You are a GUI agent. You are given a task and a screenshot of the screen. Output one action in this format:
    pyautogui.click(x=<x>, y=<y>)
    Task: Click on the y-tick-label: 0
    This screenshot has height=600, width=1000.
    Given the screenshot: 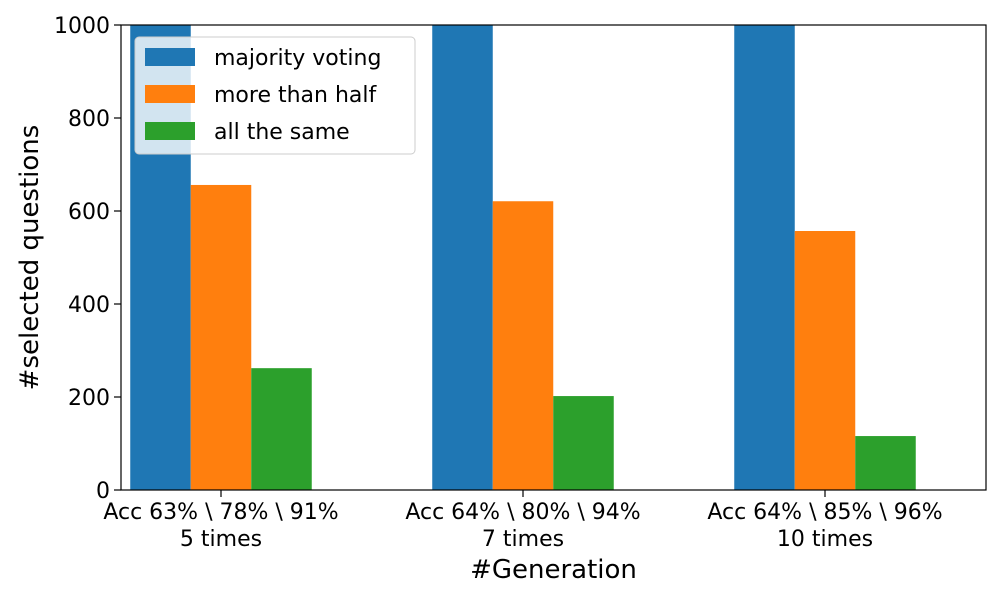 What is the action you would take?
    pyautogui.click(x=103, y=491)
    